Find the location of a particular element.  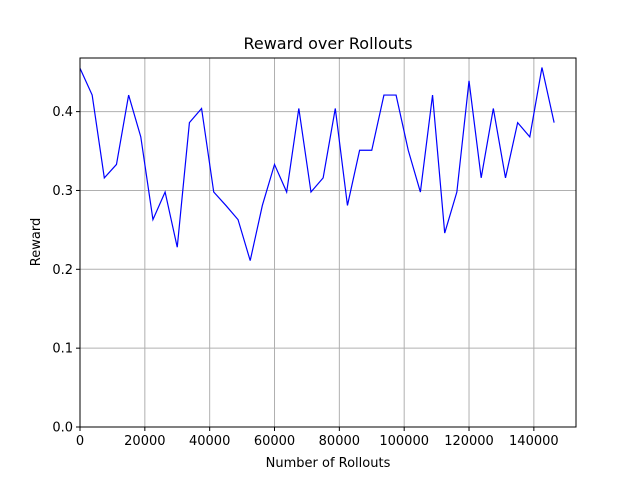

x-tick-label: 40000 is located at coordinates (209, 441).